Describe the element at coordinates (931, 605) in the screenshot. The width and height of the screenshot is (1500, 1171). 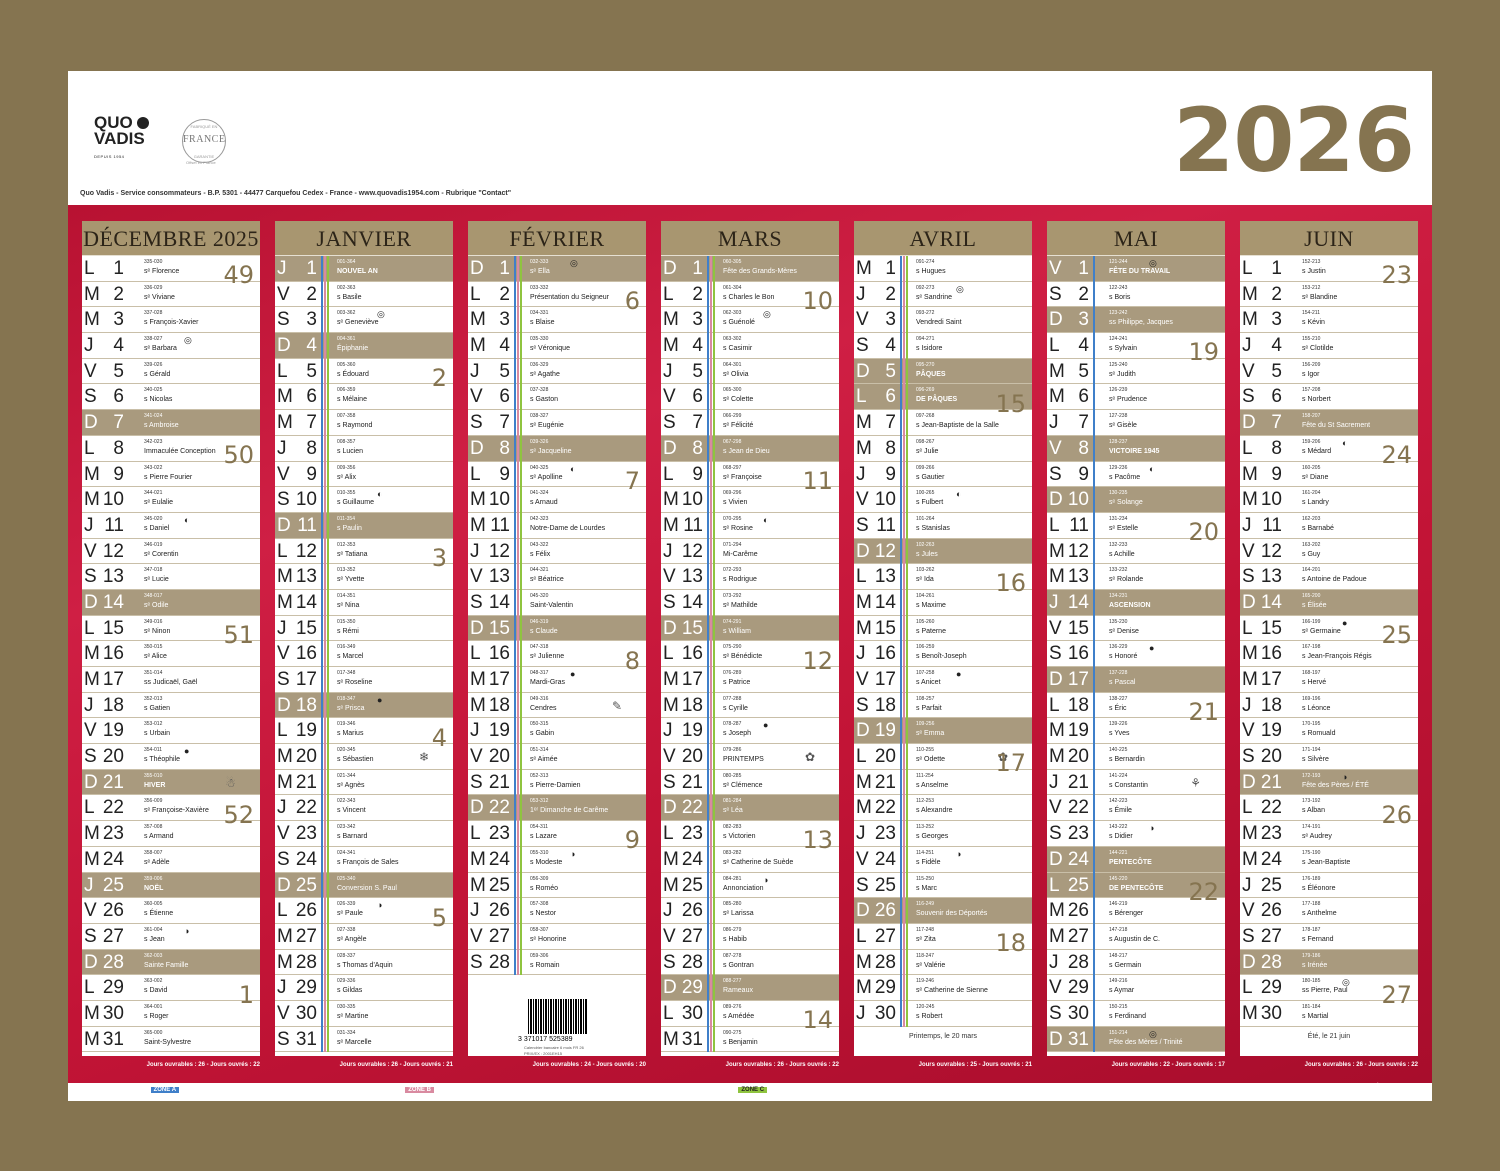
I see `saint-name: s Maxime` at that location.